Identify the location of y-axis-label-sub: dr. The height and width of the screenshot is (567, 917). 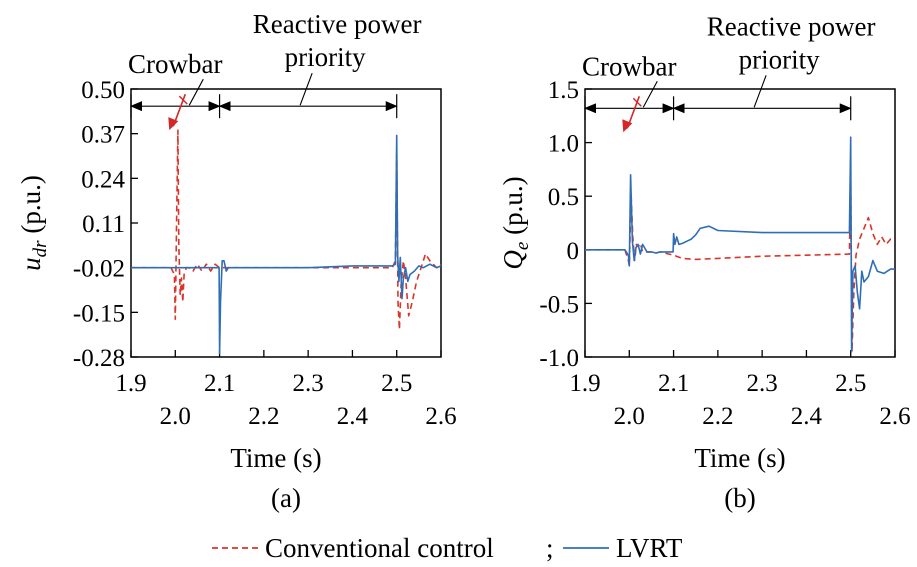
(40, 249).